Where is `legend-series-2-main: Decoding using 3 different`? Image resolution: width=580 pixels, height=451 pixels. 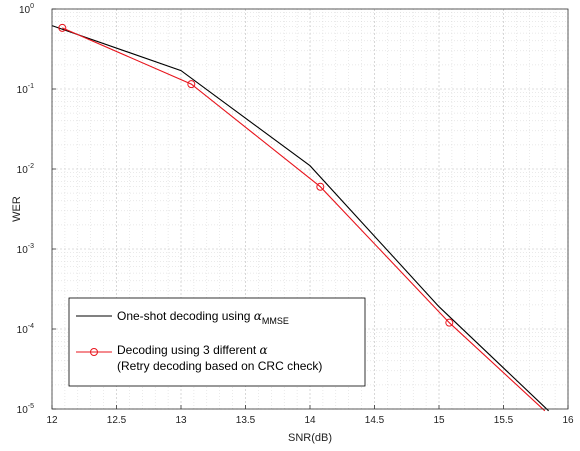 legend-series-2-main: Decoding using 3 different is located at coordinates (188, 350).